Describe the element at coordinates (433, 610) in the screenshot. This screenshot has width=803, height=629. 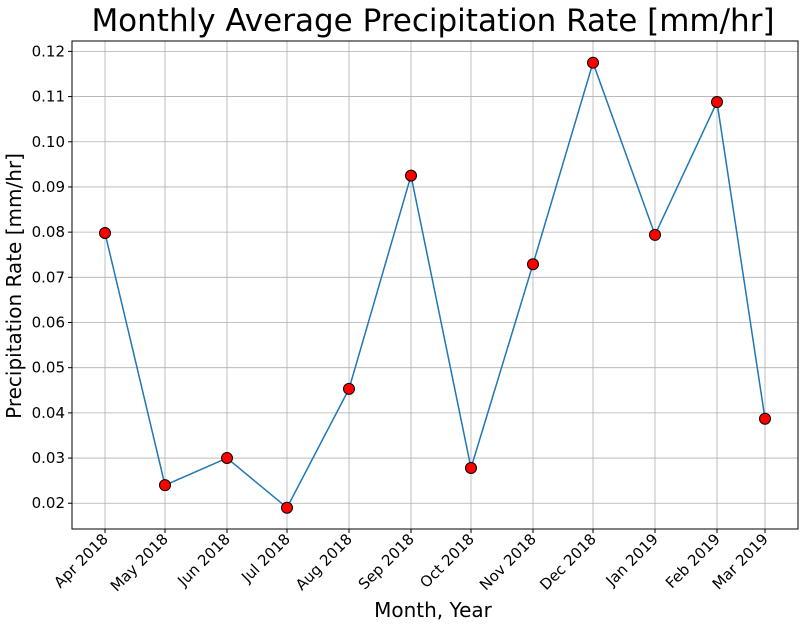
I see `x-axis-label: Month, Year` at that location.